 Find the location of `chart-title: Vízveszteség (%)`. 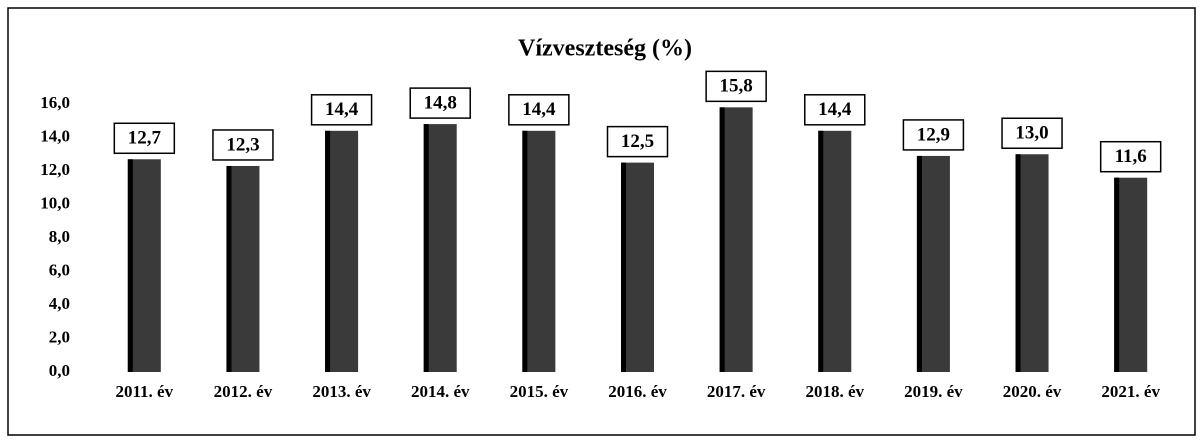

chart-title: Vízveszteség (%) is located at coordinates (605, 49).